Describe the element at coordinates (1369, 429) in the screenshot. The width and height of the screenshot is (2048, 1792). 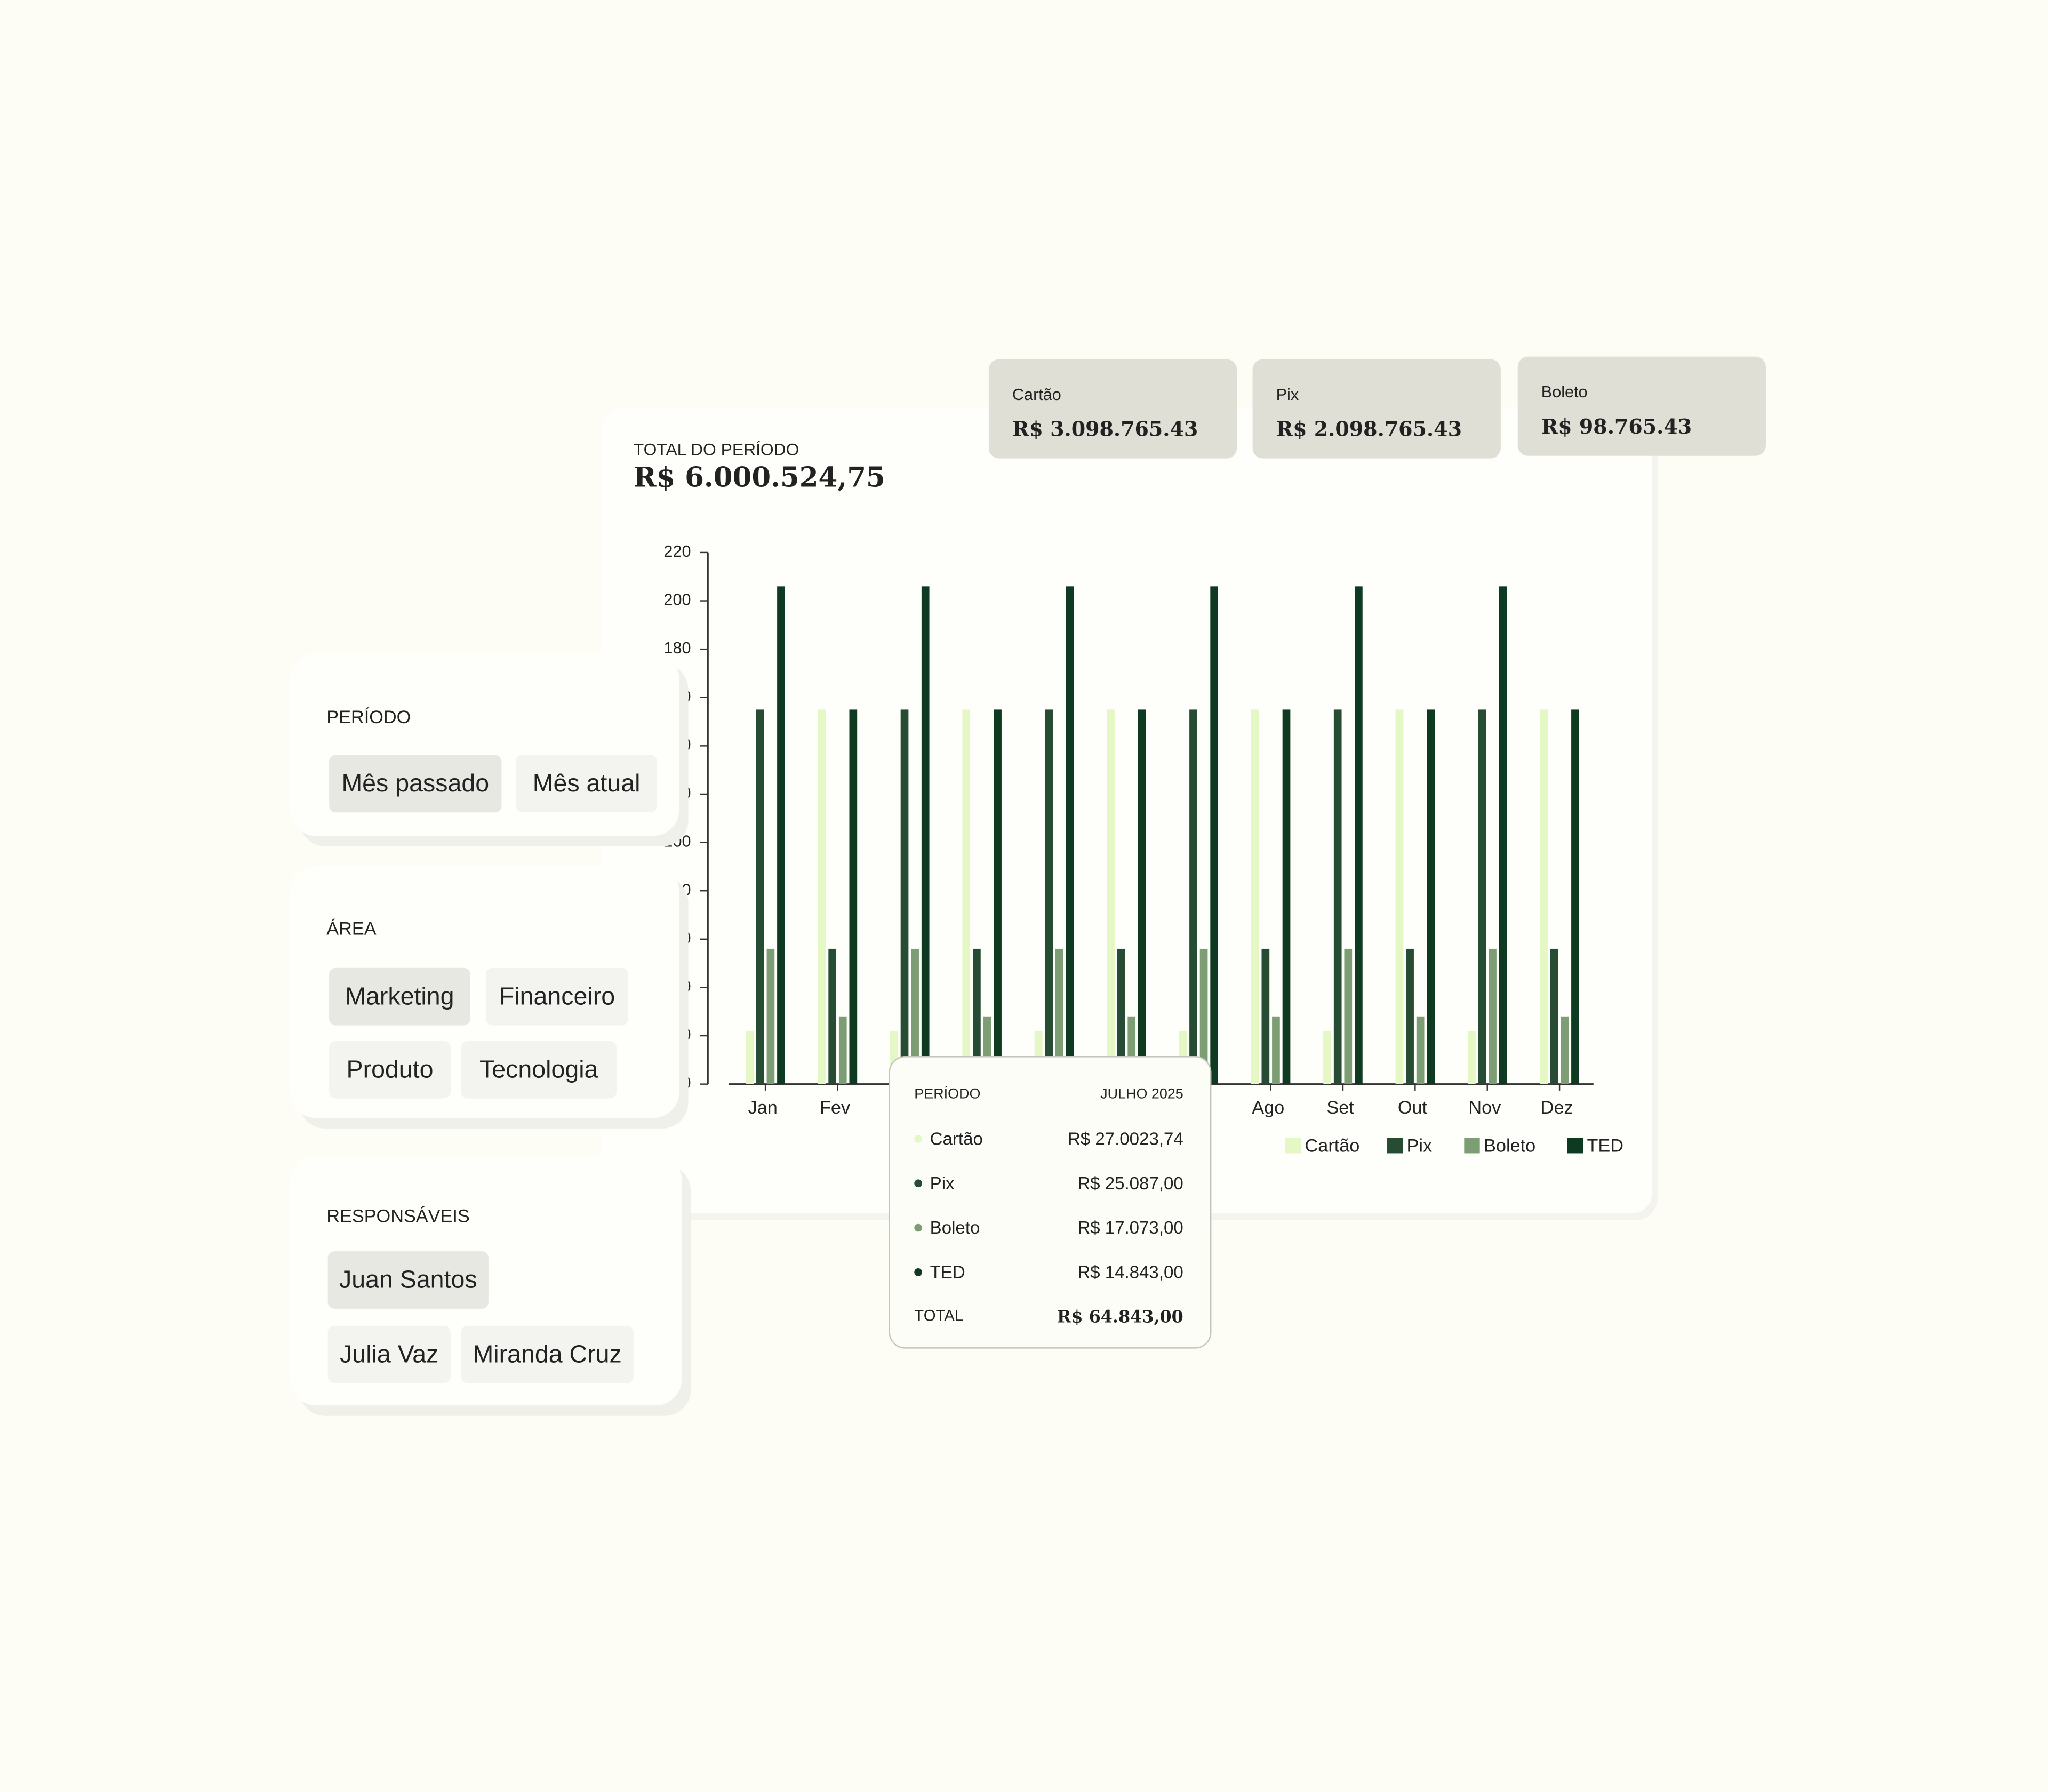
I see `card-value: R$ 2.098.765.43` at that location.